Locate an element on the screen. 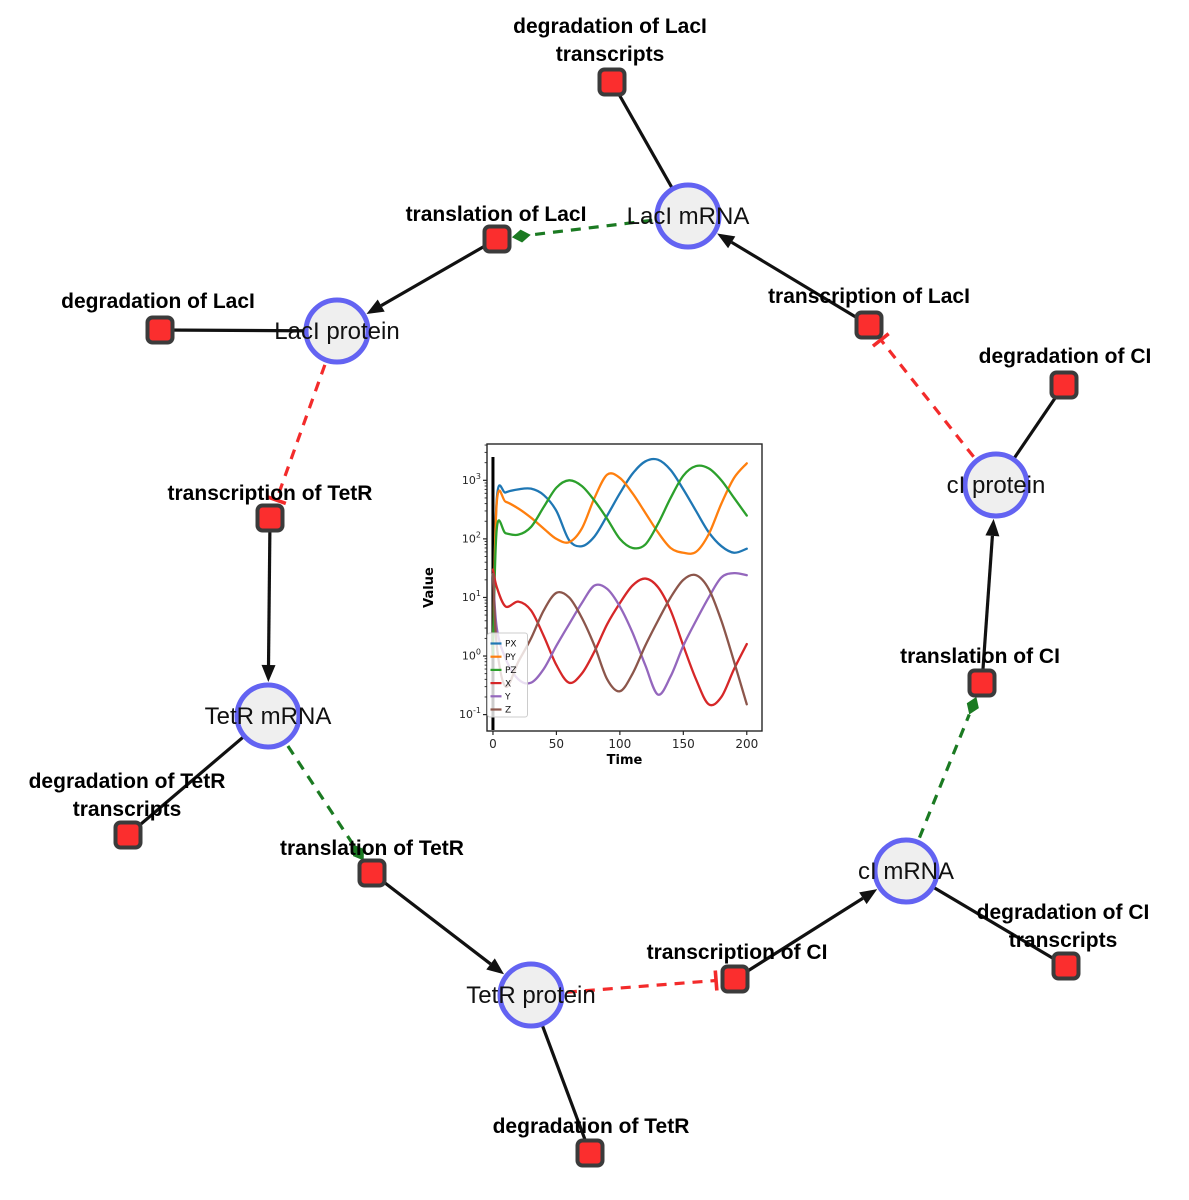  legend-label-PY: PY is located at coordinates (510, 658).